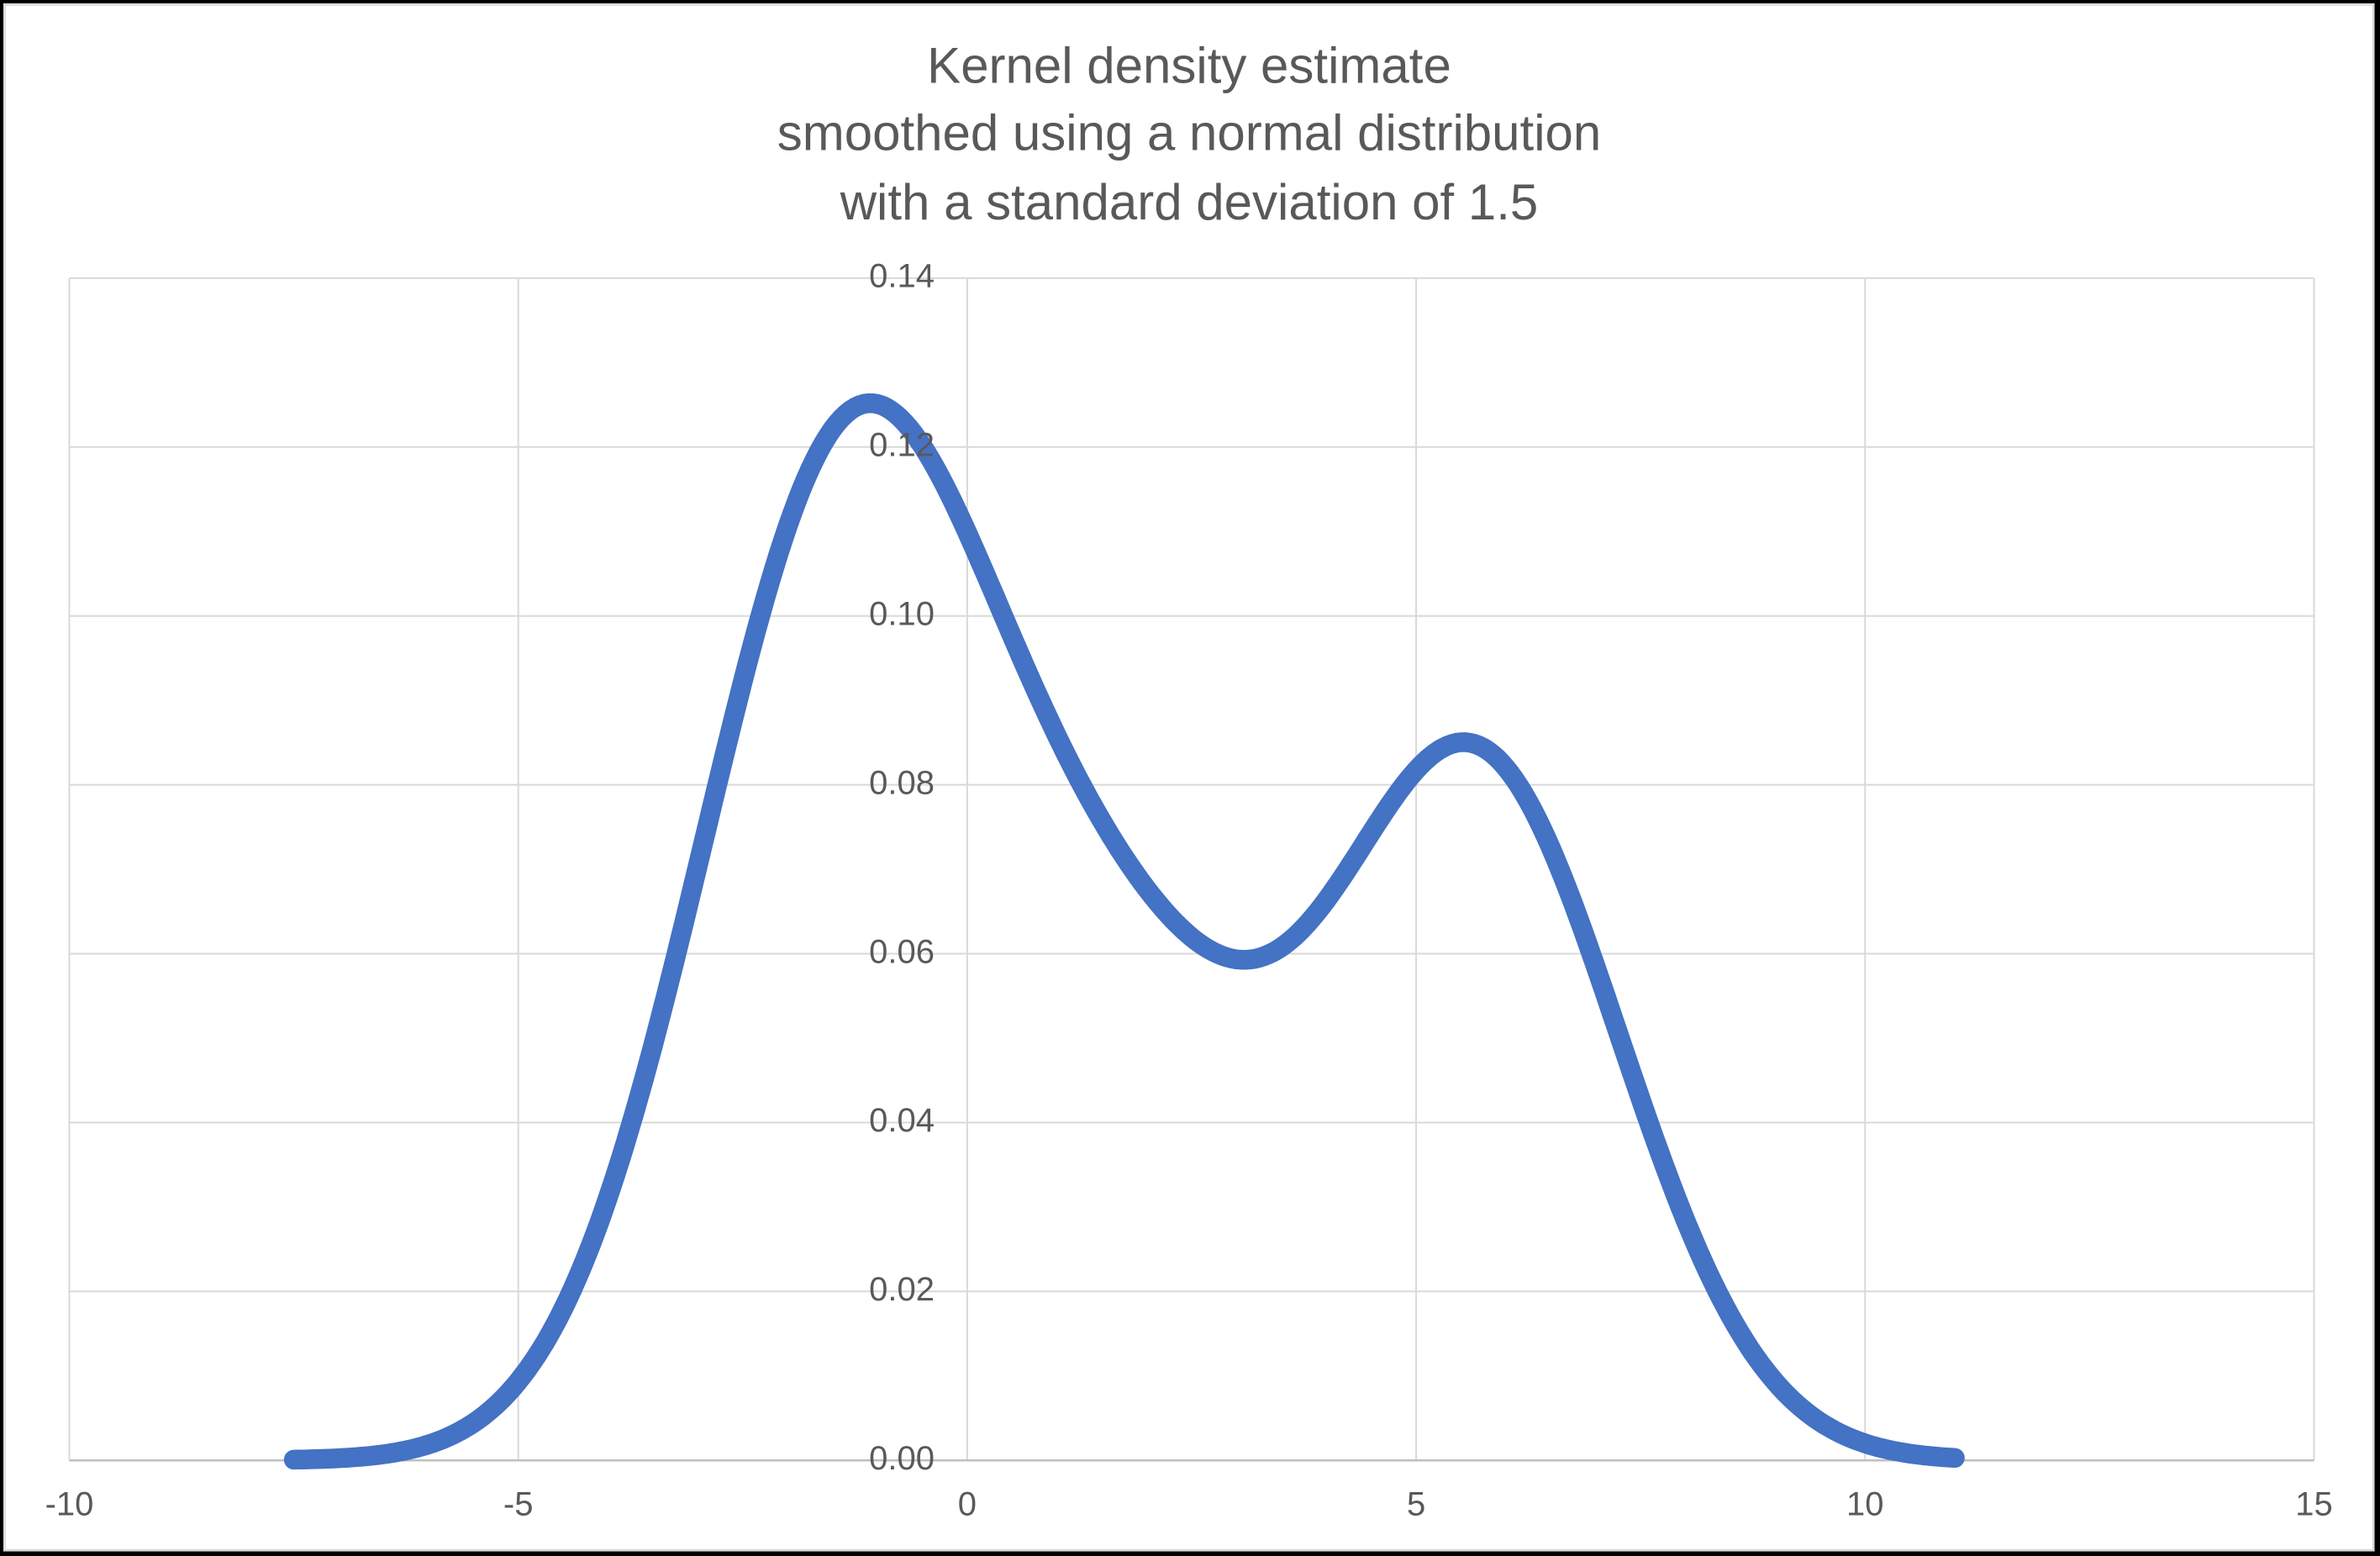 The width and height of the screenshot is (2380, 1556). Describe the element at coordinates (902, 951) in the screenshot. I see `svg-text: 0.06` at that location.